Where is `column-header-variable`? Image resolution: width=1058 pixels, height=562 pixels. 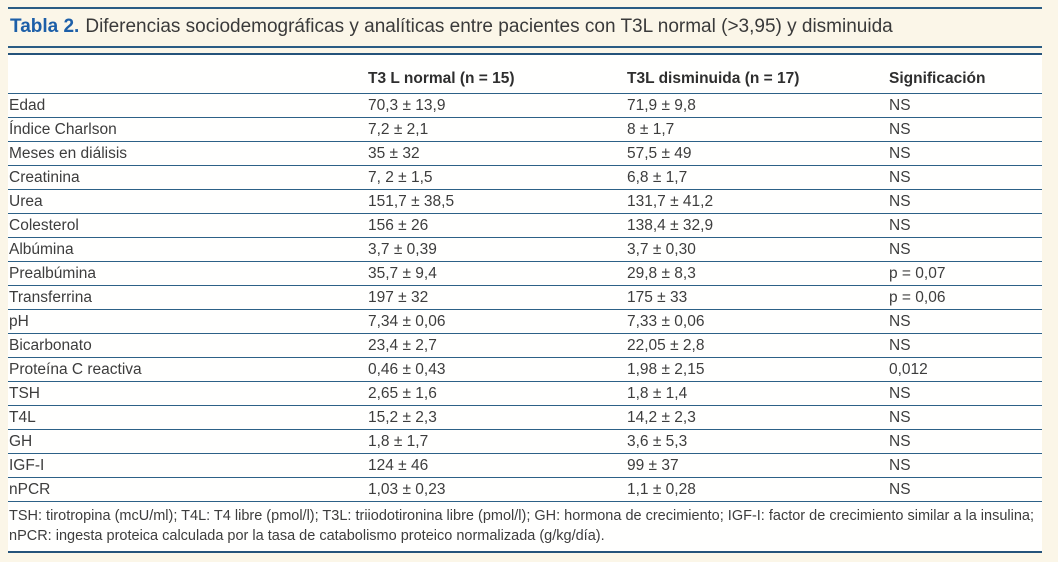 column-header-variable is located at coordinates (188, 91).